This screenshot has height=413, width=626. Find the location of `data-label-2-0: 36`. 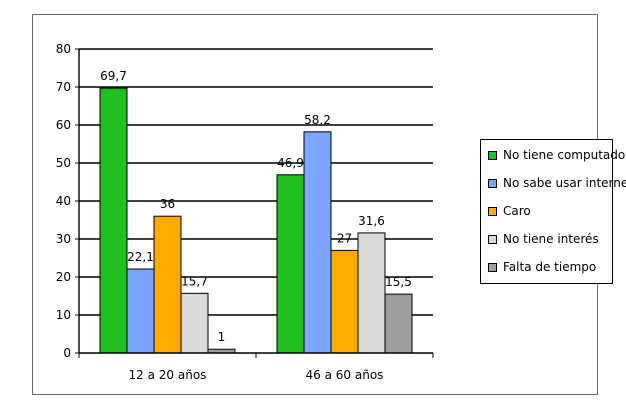

data-label-2-0: 36 is located at coordinates (167, 204).